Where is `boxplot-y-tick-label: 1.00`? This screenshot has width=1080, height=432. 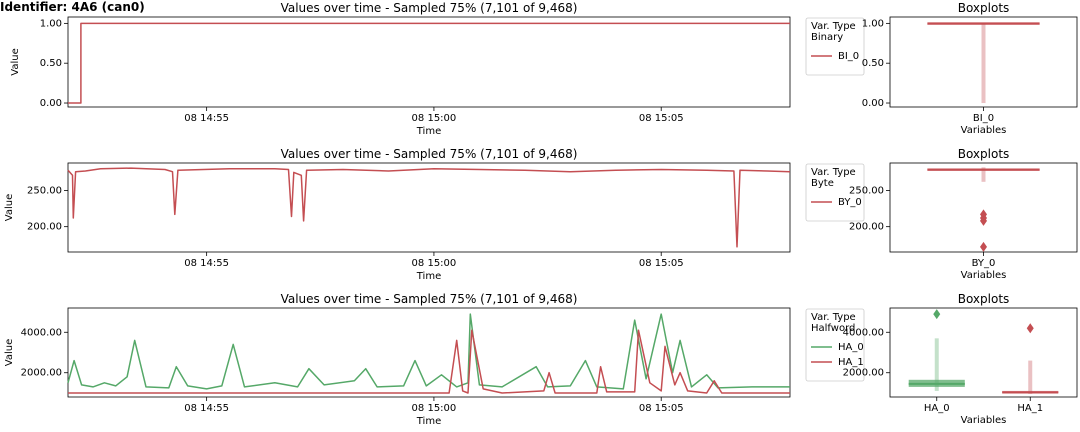 boxplot-y-tick-label: 1.00 is located at coordinates (873, 23).